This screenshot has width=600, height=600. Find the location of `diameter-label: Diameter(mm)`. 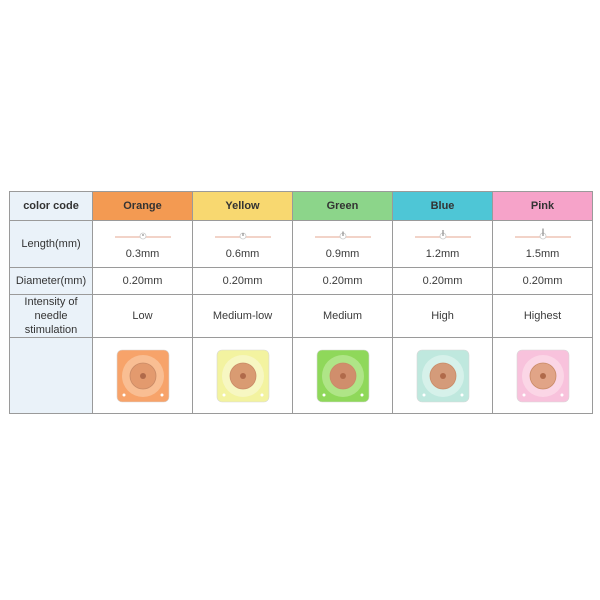

diameter-label: Diameter(mm) is located at coordinates (51, 281).